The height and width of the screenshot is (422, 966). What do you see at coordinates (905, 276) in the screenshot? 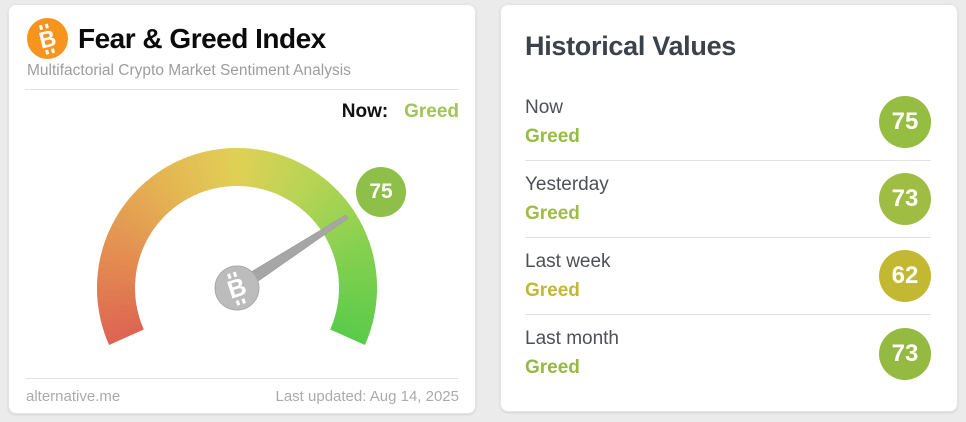
I see `history-row-value-badge: 62` at bounding box center [905, 276].